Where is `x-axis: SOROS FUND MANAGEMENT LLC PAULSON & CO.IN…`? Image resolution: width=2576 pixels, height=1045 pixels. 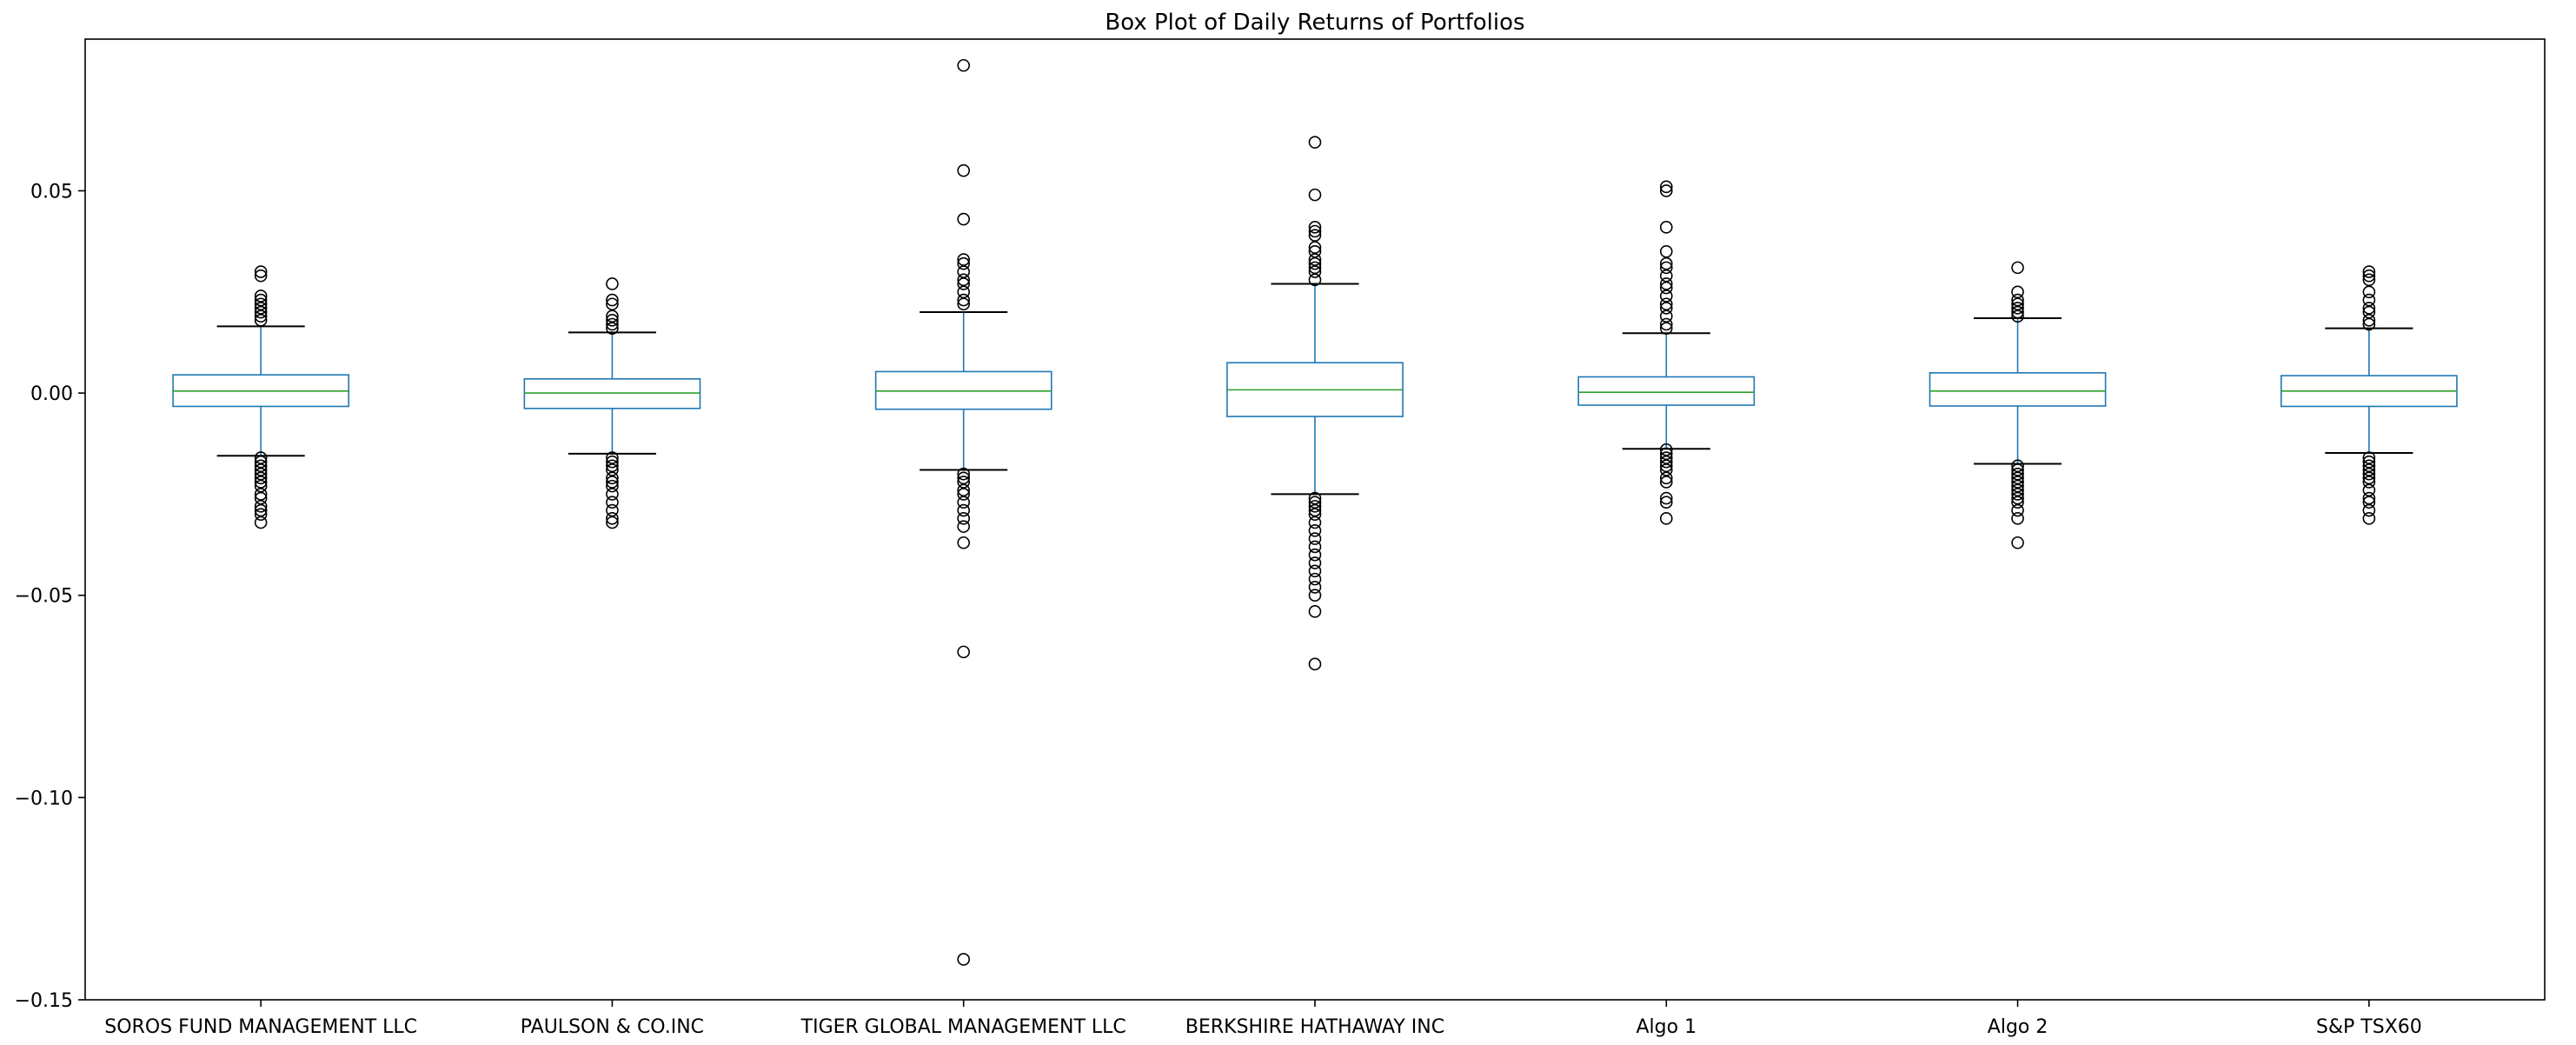
x-axis: SOROS FUND MANAGEMENT LLC PAULSON & CO.IN… is located at coordinates (1263, 1019).